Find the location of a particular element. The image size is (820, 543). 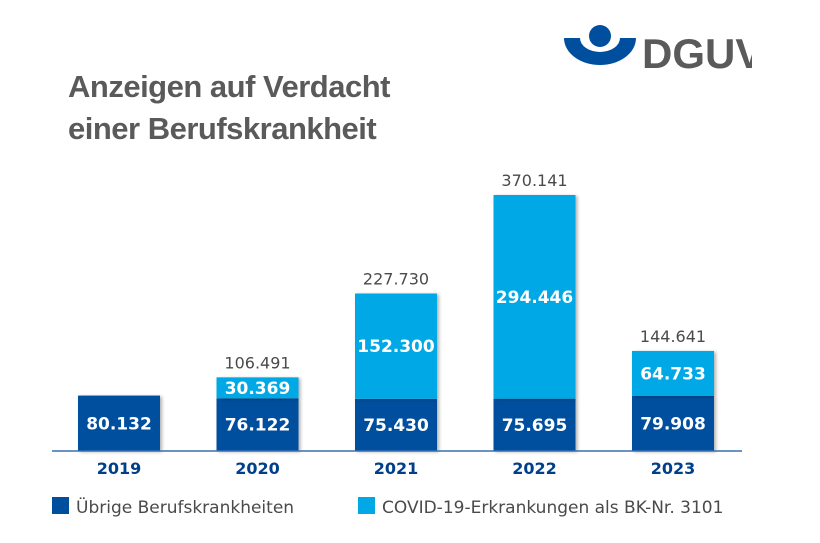

data-label: 152.300 is located at coordinates (396, 347).